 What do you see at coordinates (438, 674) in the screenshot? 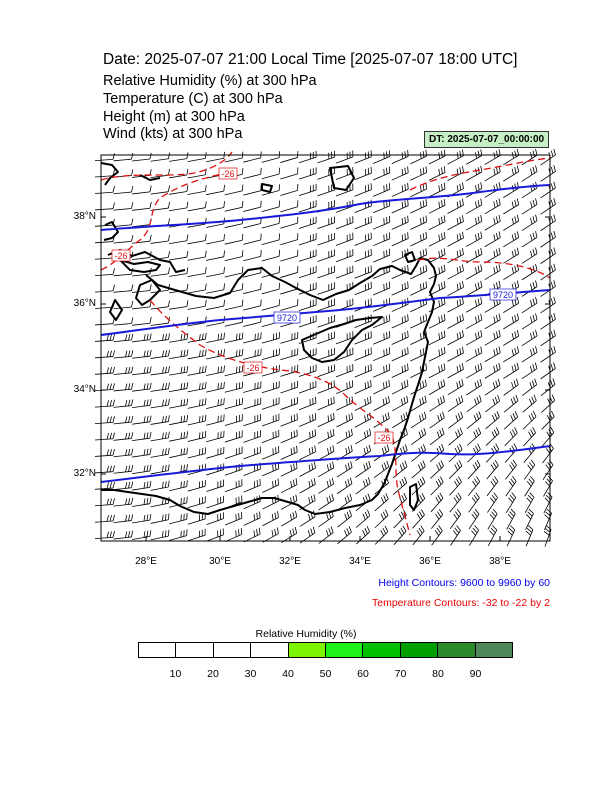
I see `colorbar-tick-label: 80` at bounding box center [438, 674].